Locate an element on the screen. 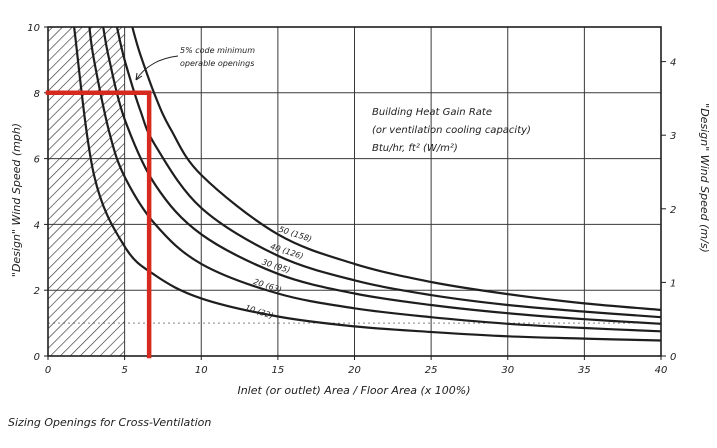  x-tick-label-25: 25 is located at coordinates (431, 370).